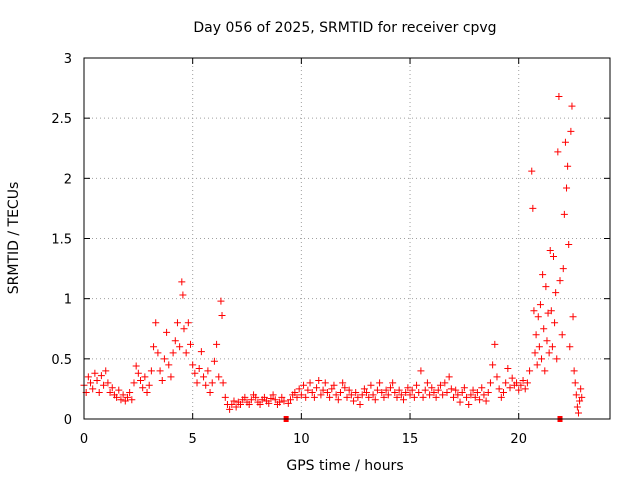  Describe the element at coordinates (193, 439) in the screenshot. I see `x-tick-label: 5` at that location.